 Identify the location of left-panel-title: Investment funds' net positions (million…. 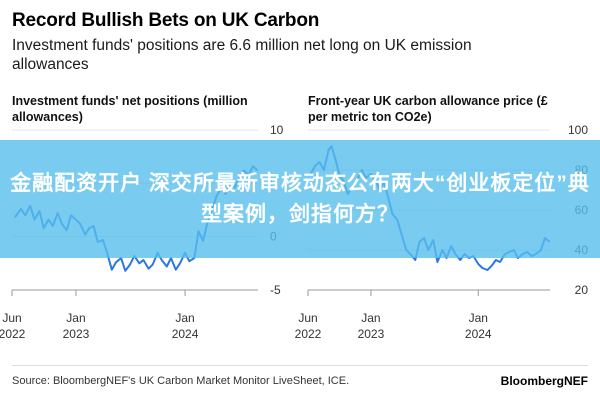
(130, 109).